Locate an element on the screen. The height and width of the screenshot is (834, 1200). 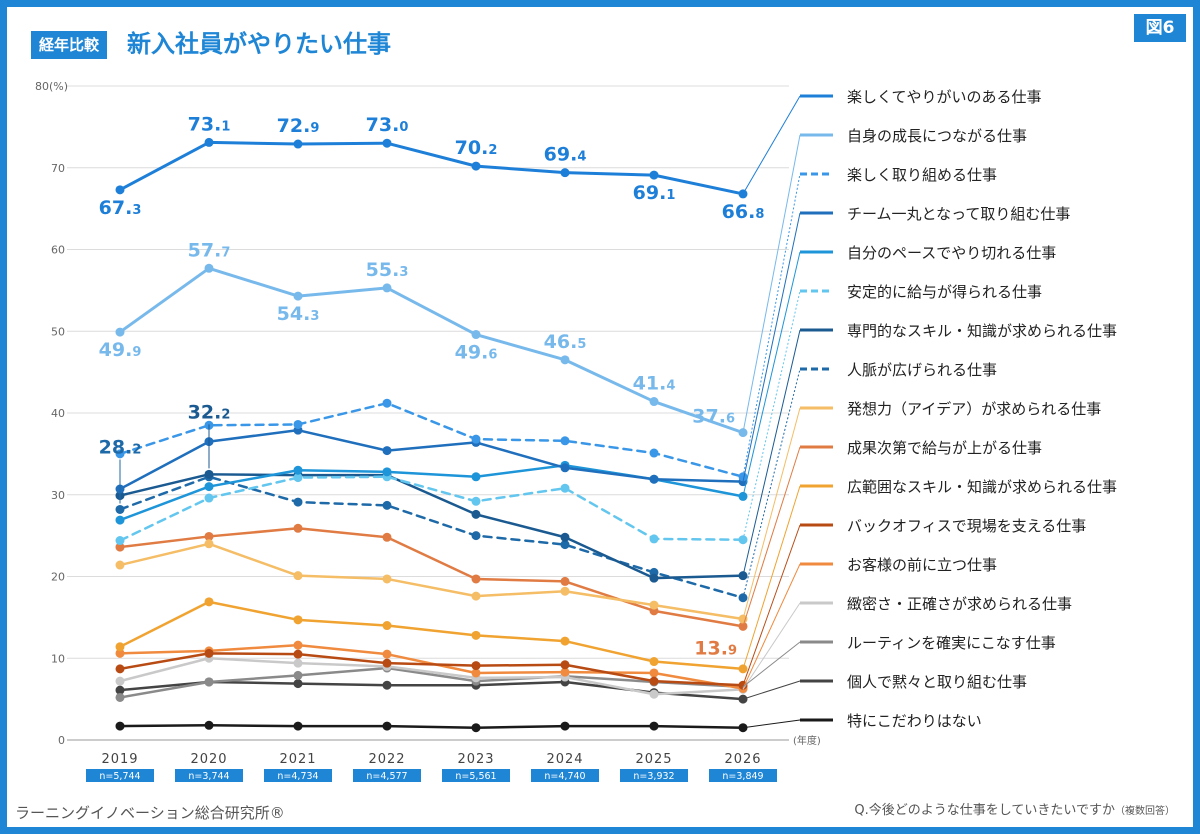
data-label: 70.2 is located at coordinates (476, 148).